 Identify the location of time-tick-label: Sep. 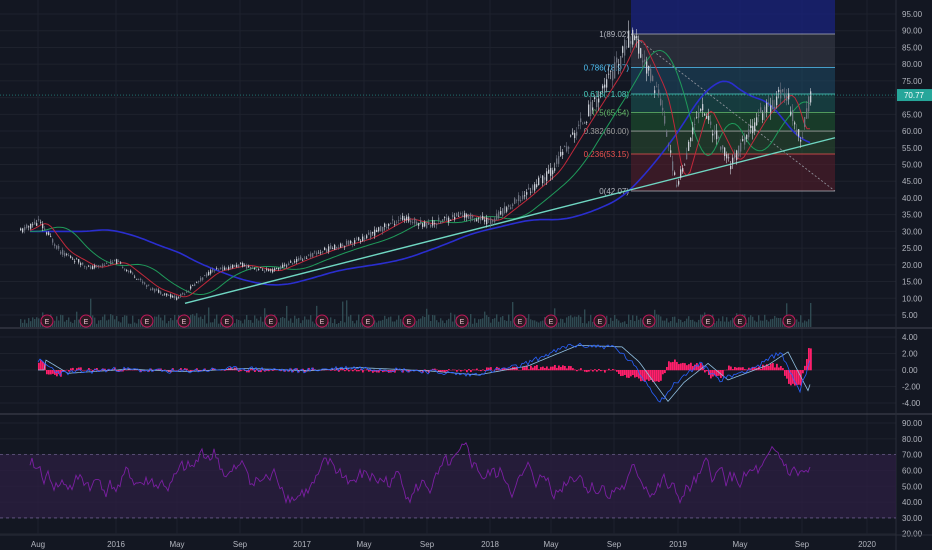
(240, 544).